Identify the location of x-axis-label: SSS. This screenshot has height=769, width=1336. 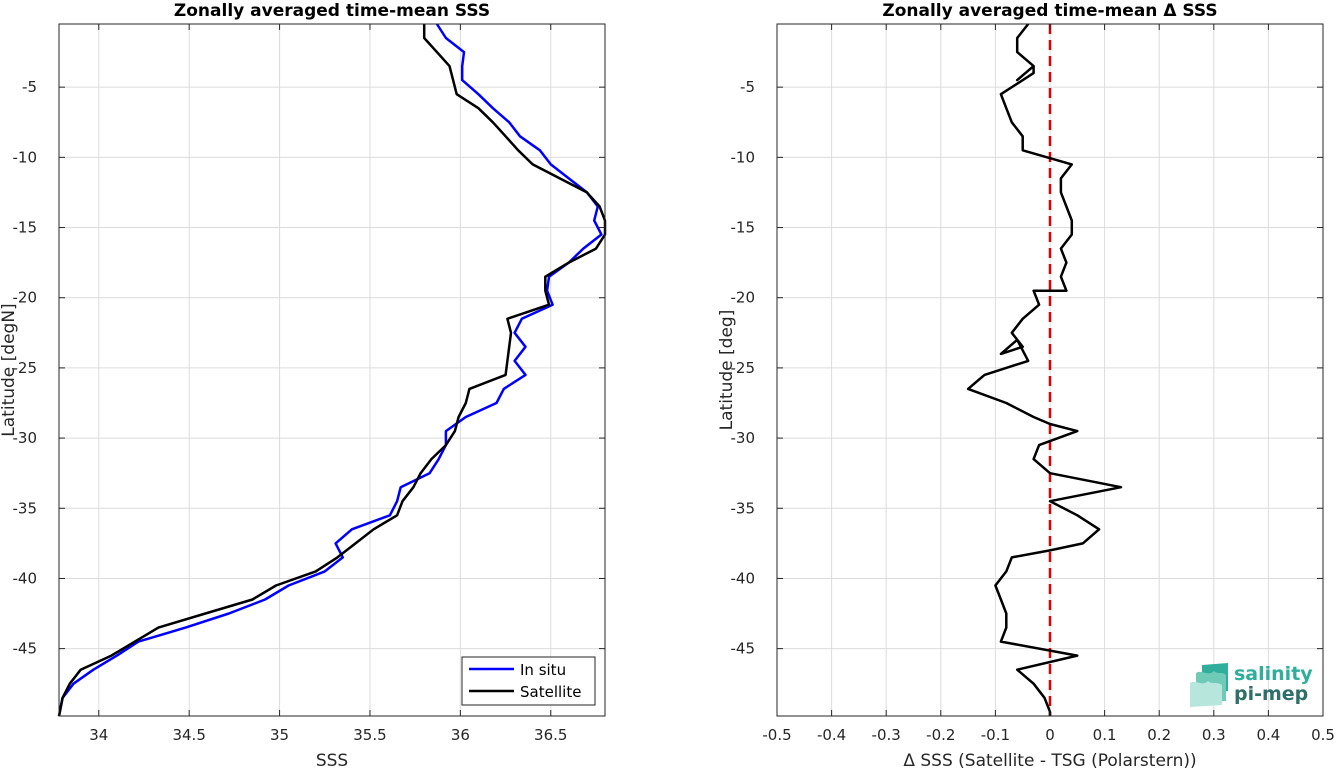
(332, 760).